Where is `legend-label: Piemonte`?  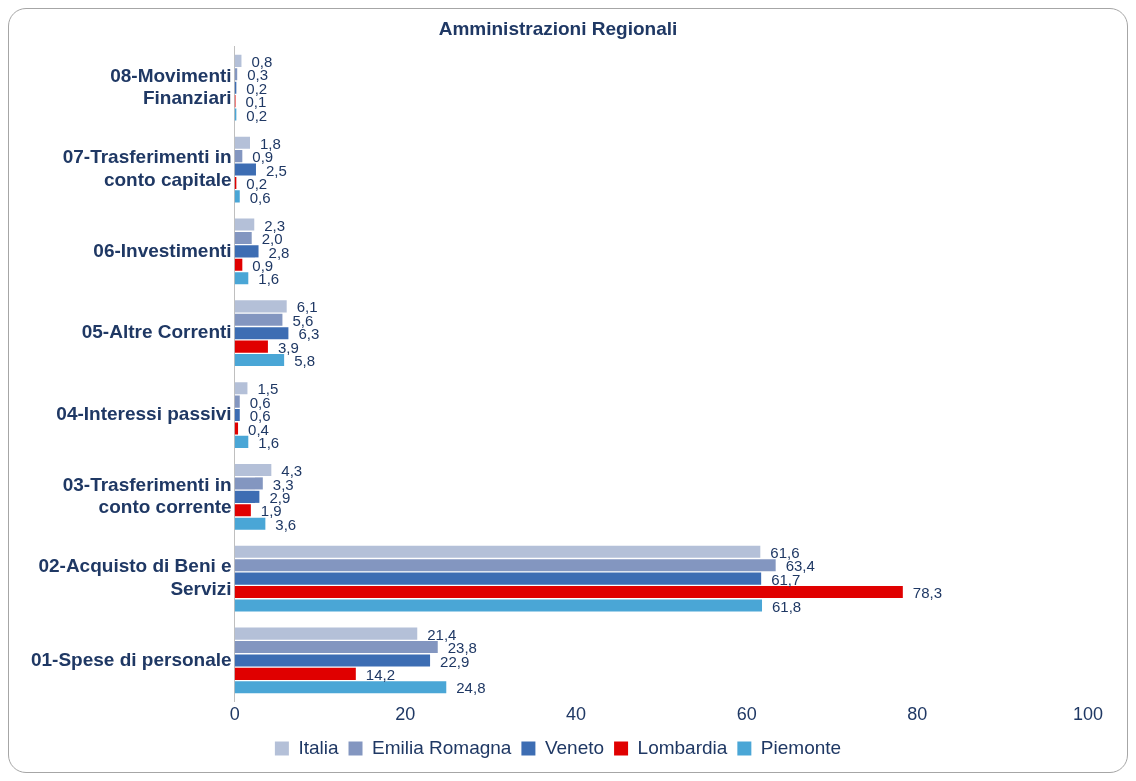
legend-label: Piemonte is located at coordinates (801, 747).